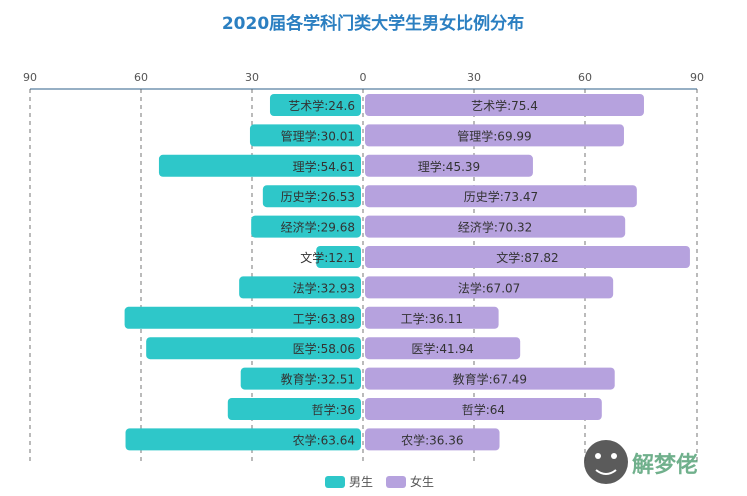  I want to click on bar-label-female: 管理学:69.99, so click(494, 135).